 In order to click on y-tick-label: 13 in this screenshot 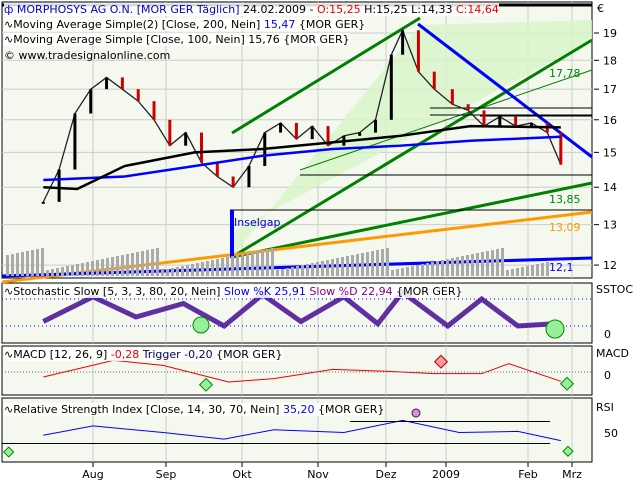, I will do `click(610, 225)`.